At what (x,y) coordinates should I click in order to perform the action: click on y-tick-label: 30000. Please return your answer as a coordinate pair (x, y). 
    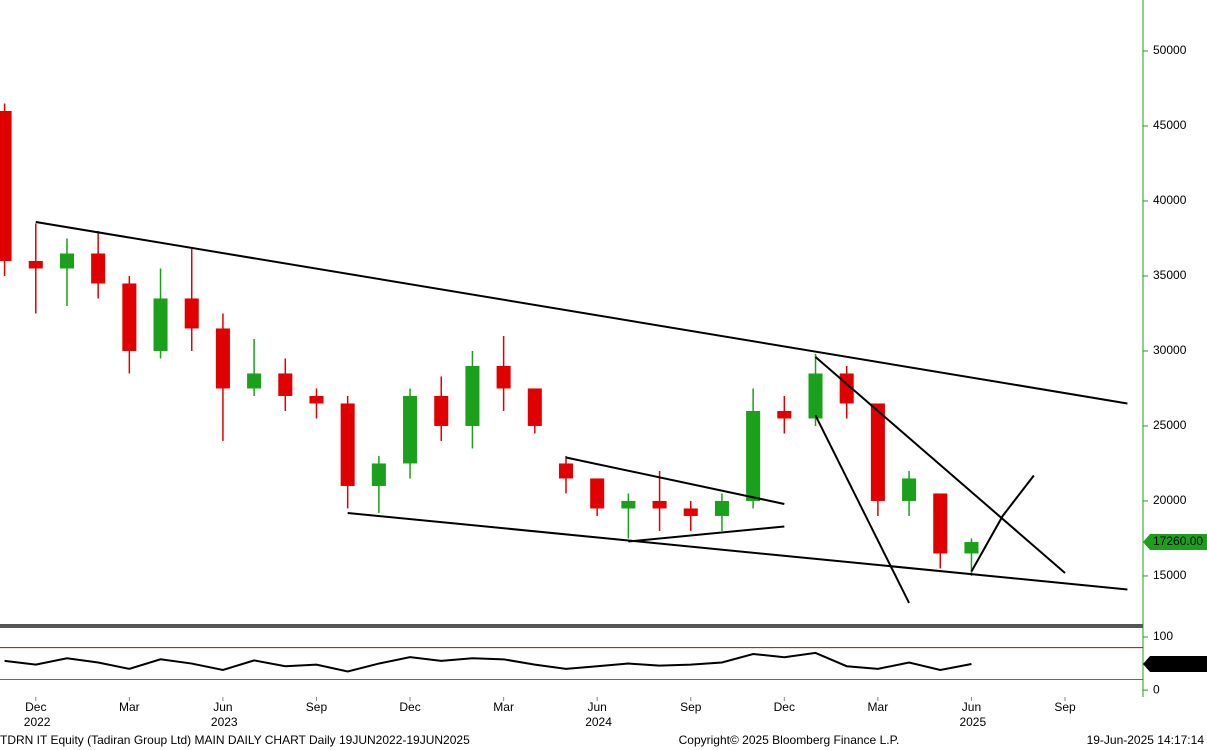
    Looking at the image, I should click on (1170, 350).